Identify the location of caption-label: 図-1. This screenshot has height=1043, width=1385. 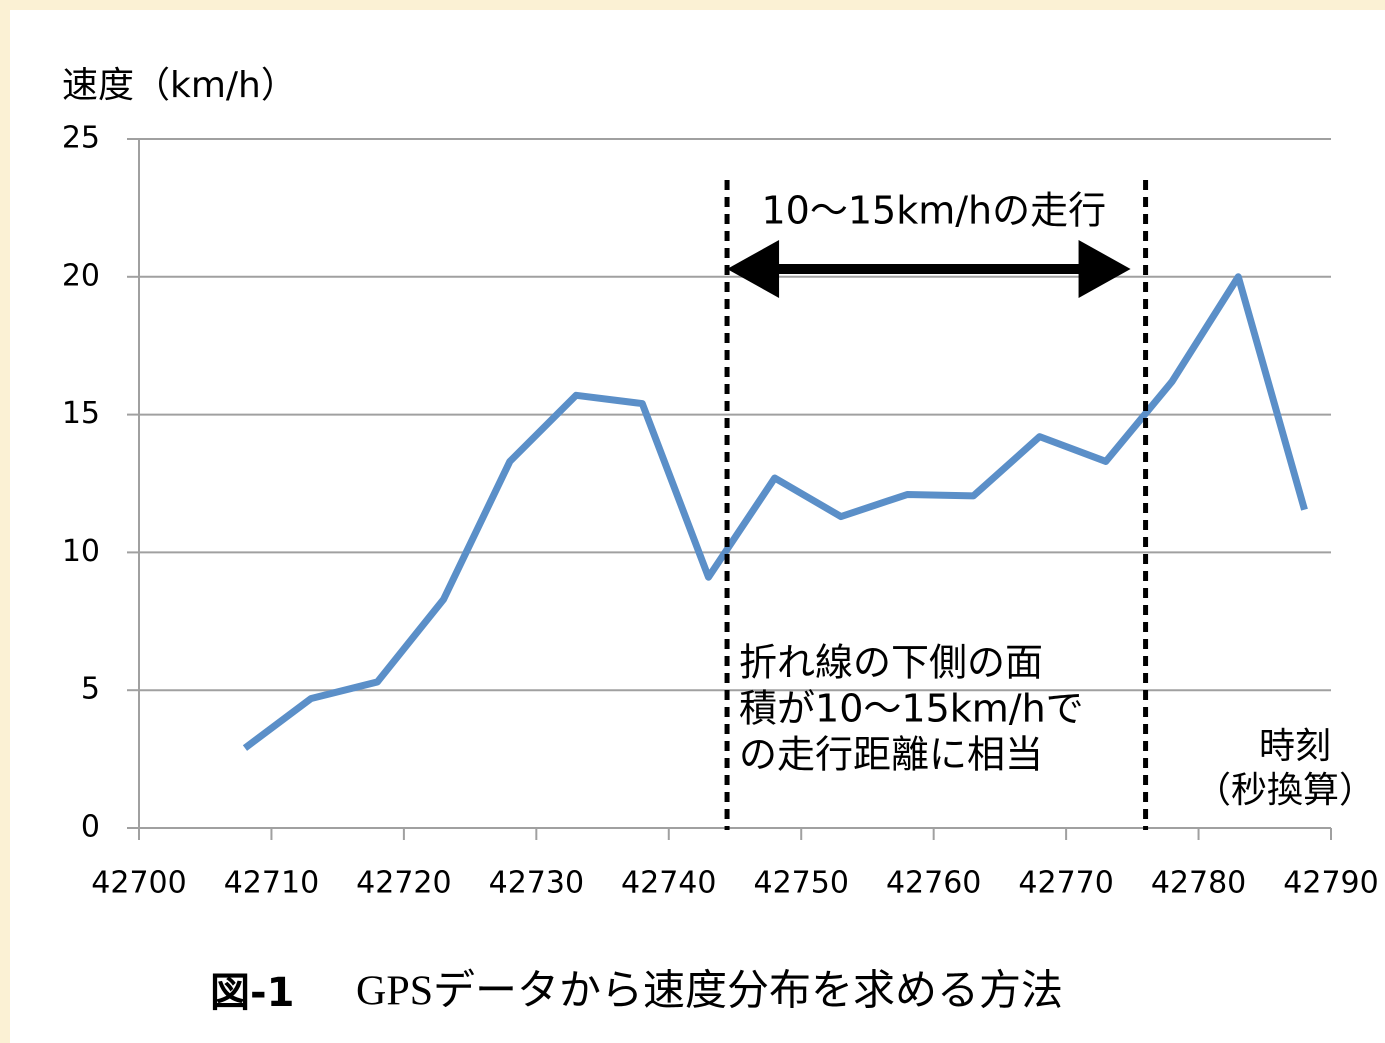
(252, 993).